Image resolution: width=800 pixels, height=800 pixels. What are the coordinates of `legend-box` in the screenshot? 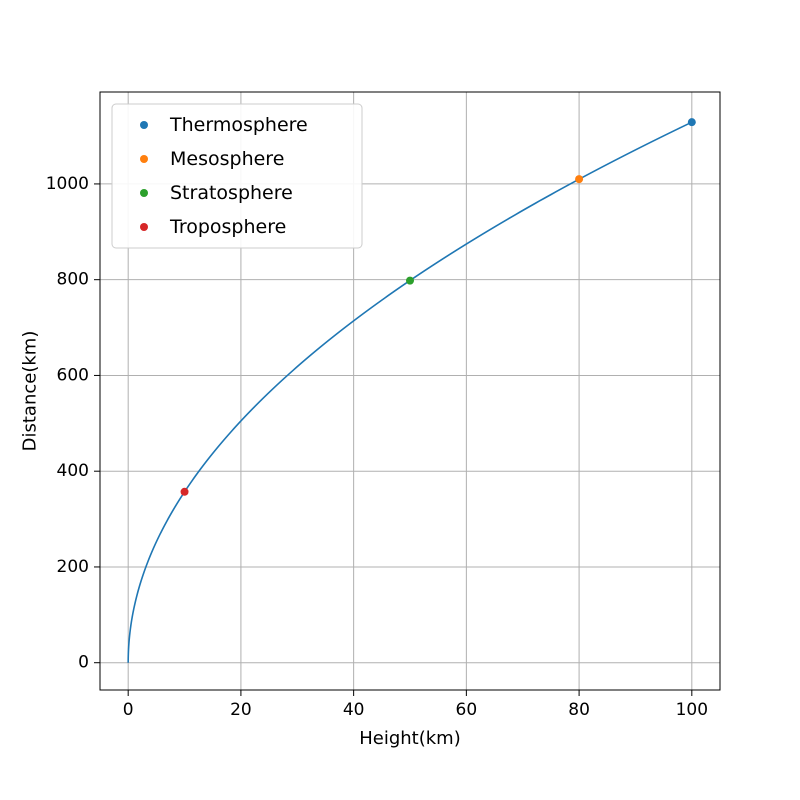 It's located at (237, 176).